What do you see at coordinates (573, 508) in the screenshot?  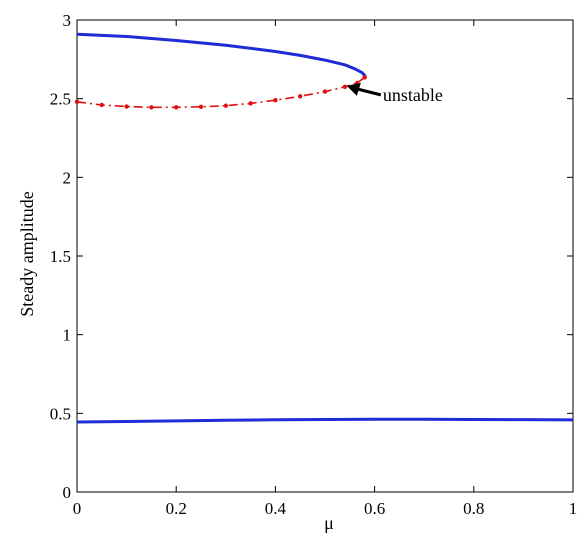 I see `x-tick-label: 1` at bounding box center [573, 508].